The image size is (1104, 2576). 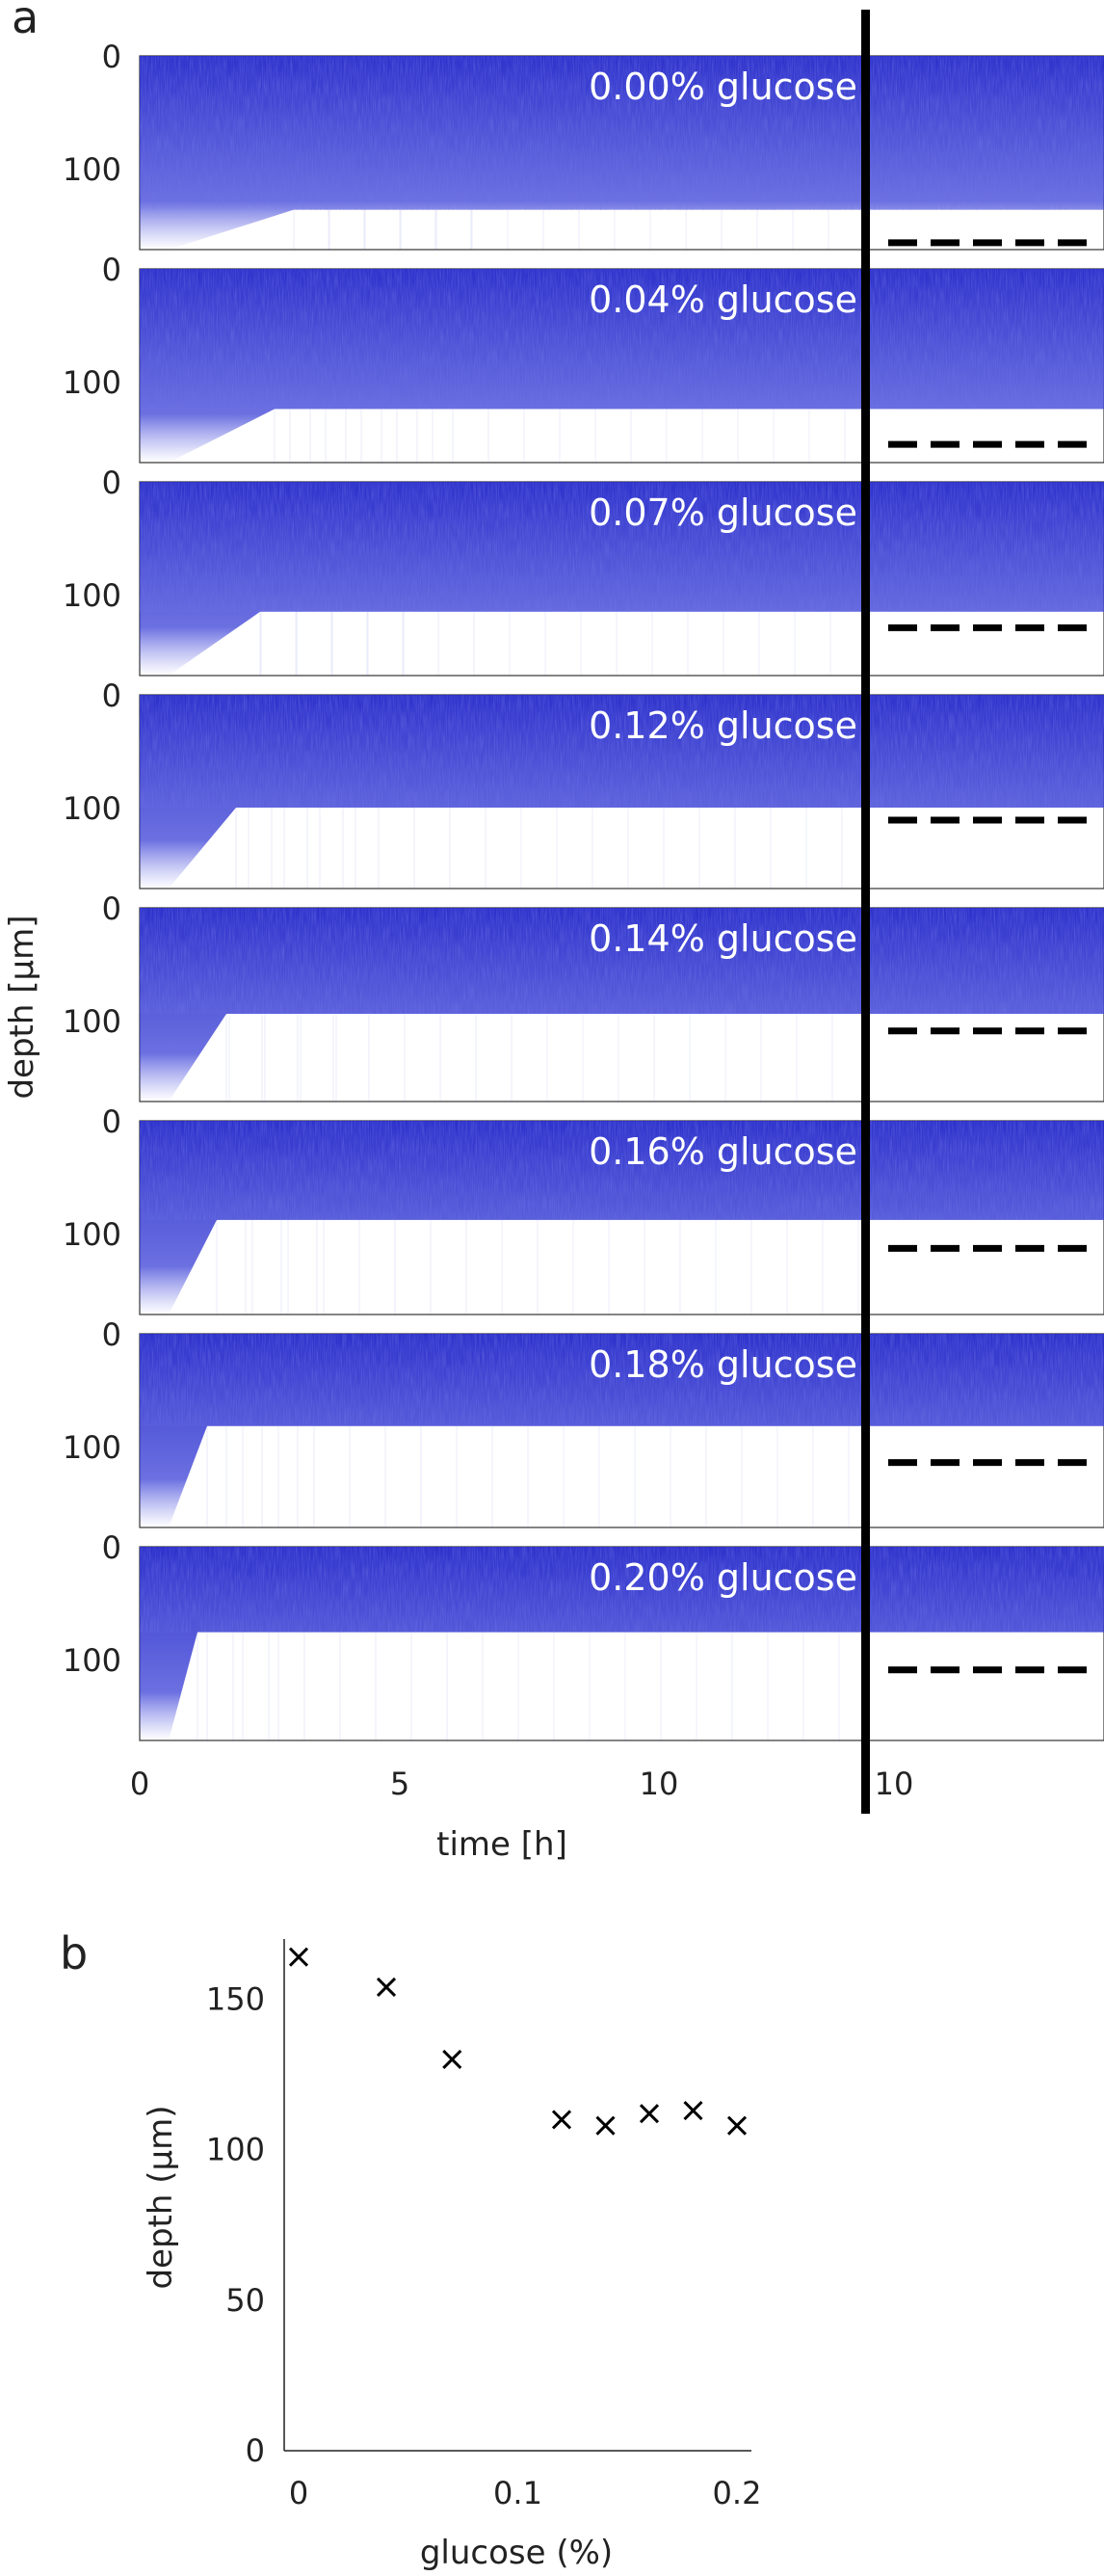 What do you see at coordinates (583, 1635) in the screenshot?
I see `kymograph-row: 0.20% glucose 0 100` at bounding box center [583, 1635].